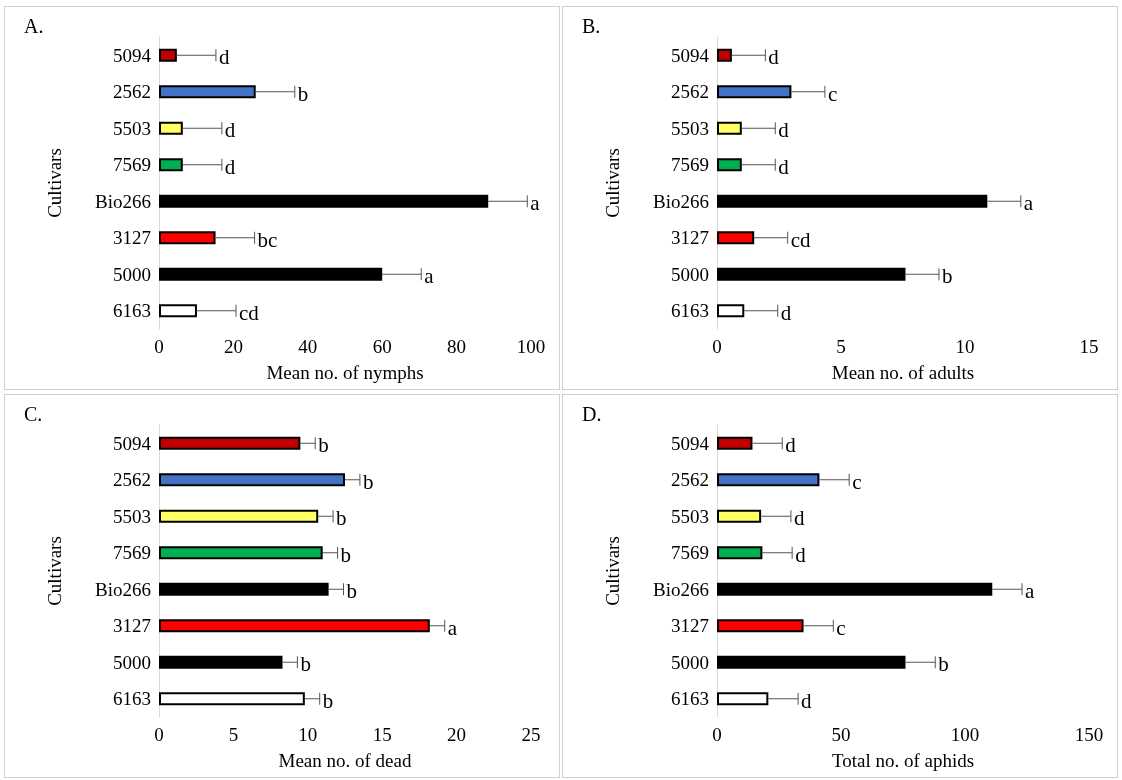 This screenshot has height=780, width=1122. What do you see at coordinates (841, 734) in the screenshot?
I see `x-tick-label: 50` at bounding box center [841, 734].